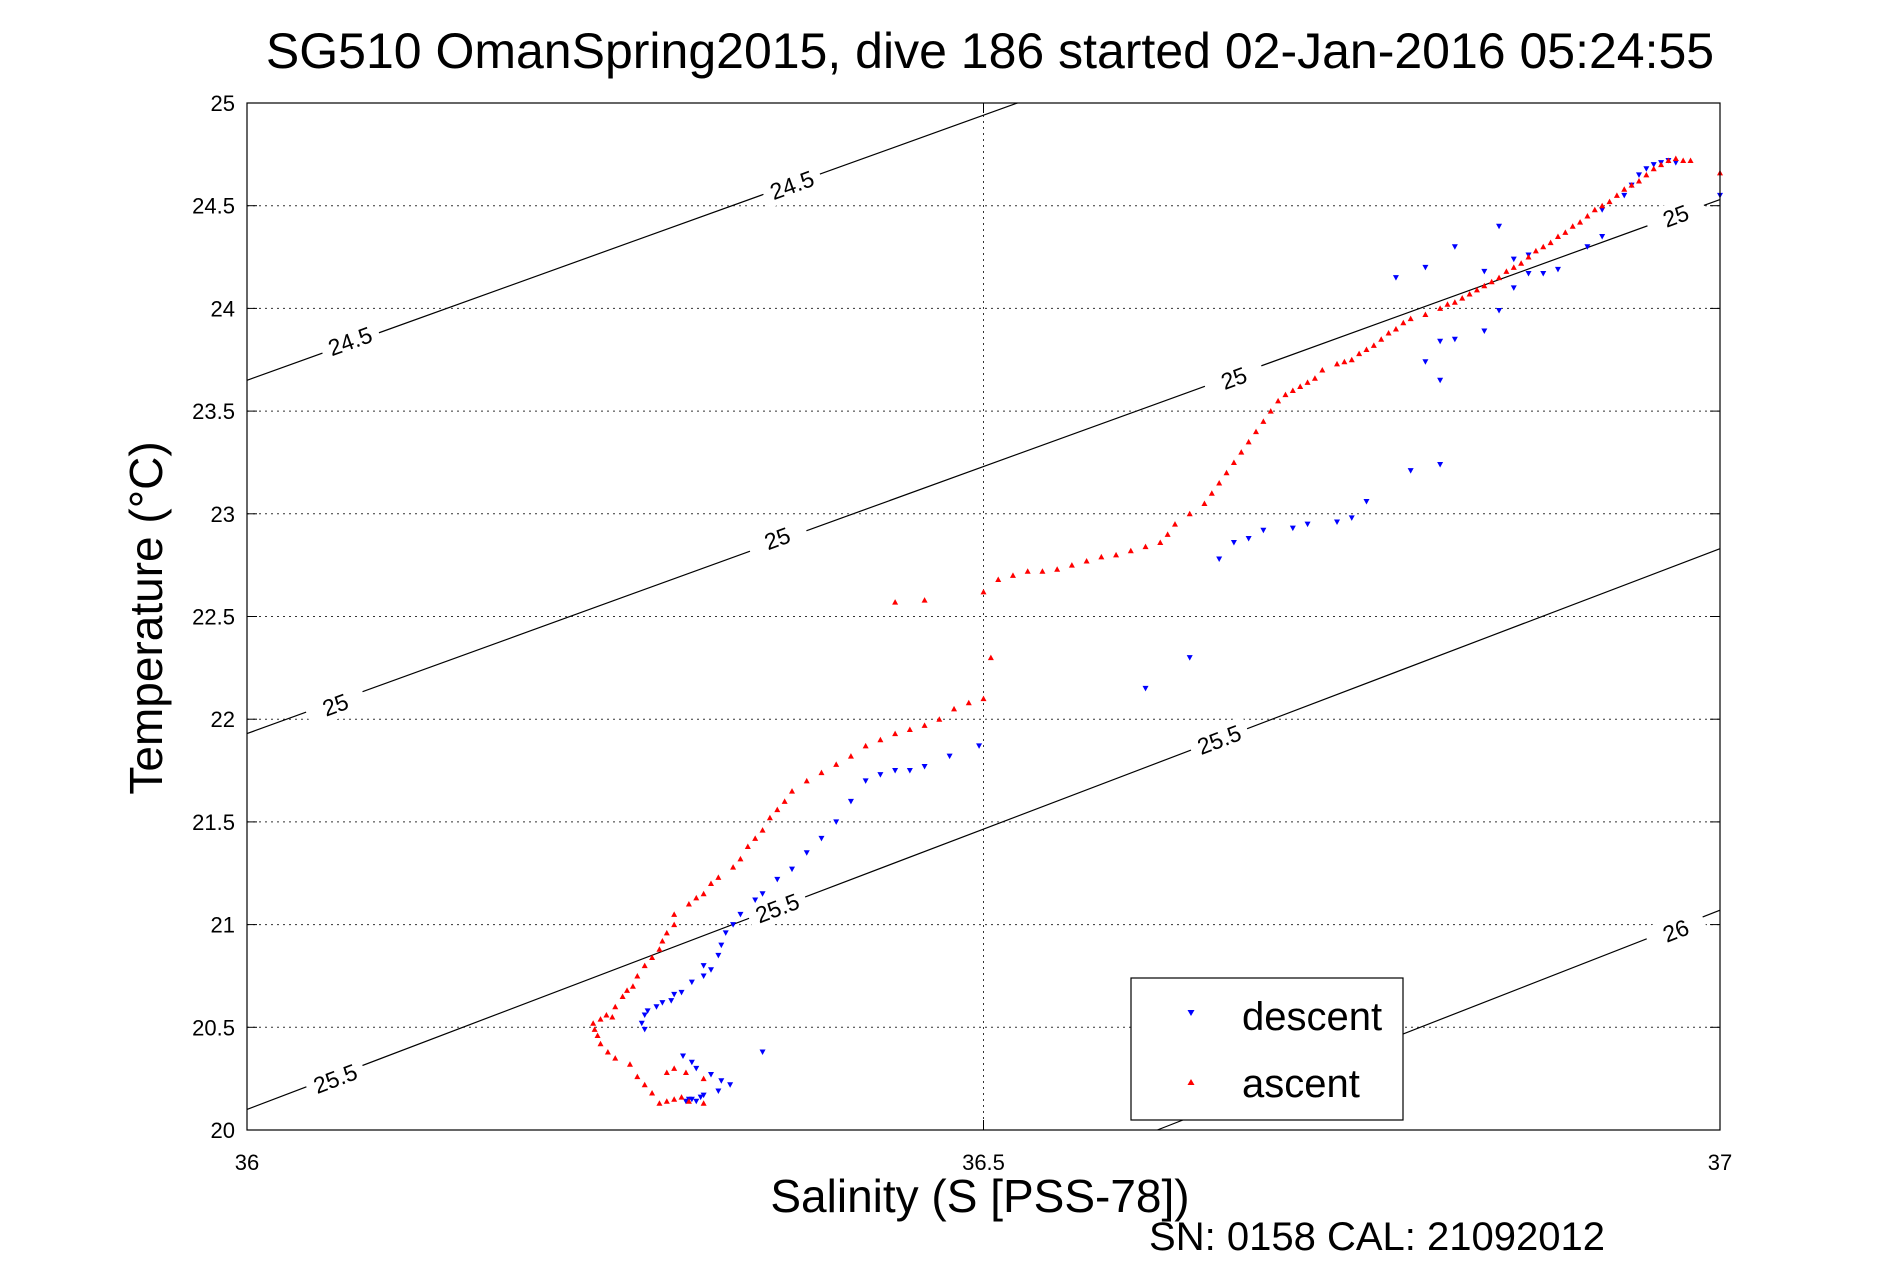 Image resolution: width=1891 pixels, height=1262 pixels. Describe the element at coordinates (223, 103) in the screenshot. I see `y-tick-label: 25` at that location.